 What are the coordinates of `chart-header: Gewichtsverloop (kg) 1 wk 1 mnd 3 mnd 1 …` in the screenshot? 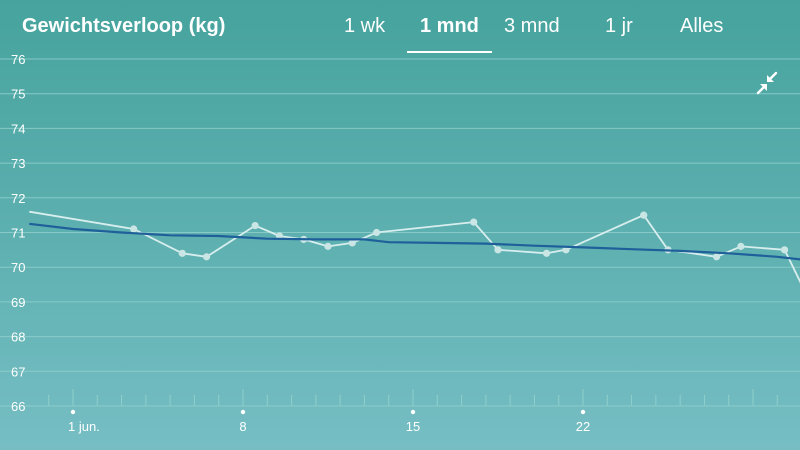 It's located at (400, 26).